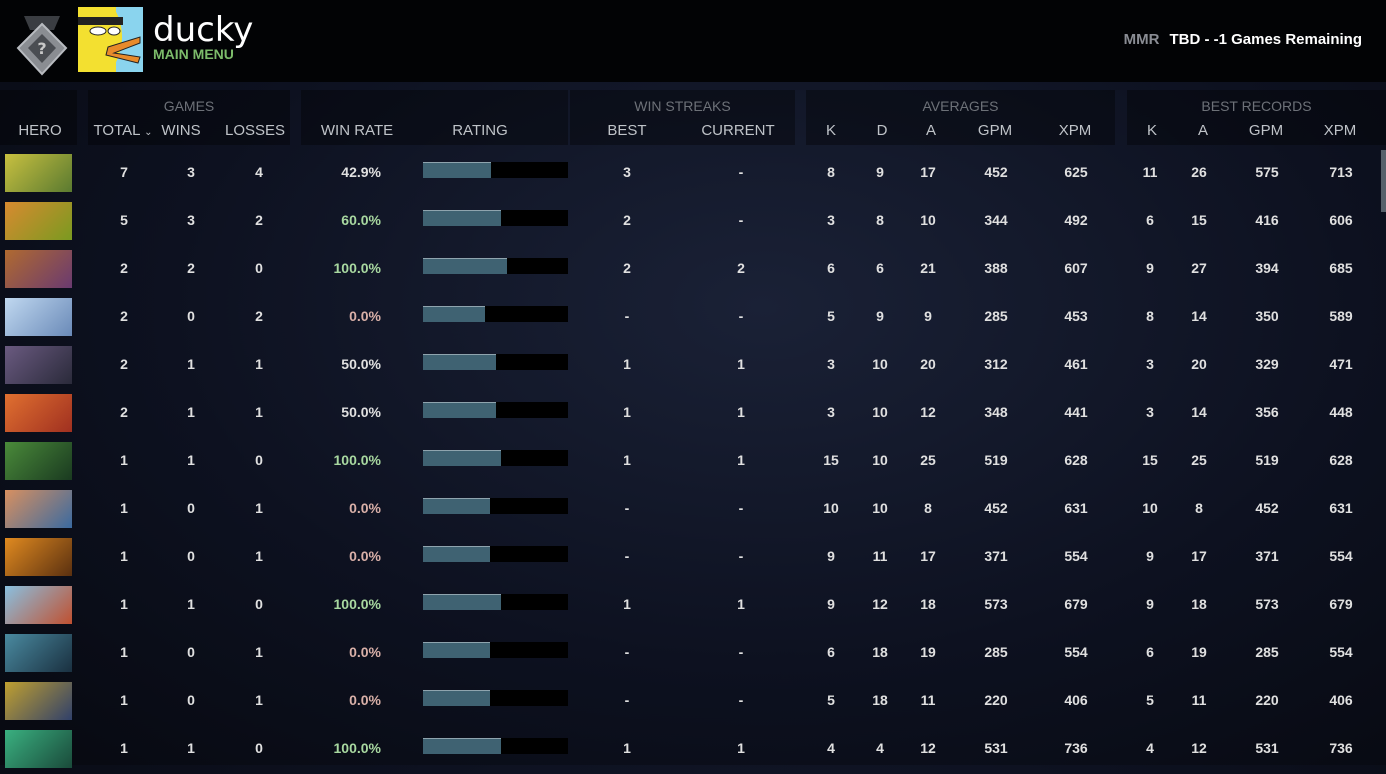 The width and height of the screenshot is (1386, 774). I want to click on table-row: 2 0 2 - - 5 9 9 285 453 8 14 350 589 0.0%, so click(693, 318).